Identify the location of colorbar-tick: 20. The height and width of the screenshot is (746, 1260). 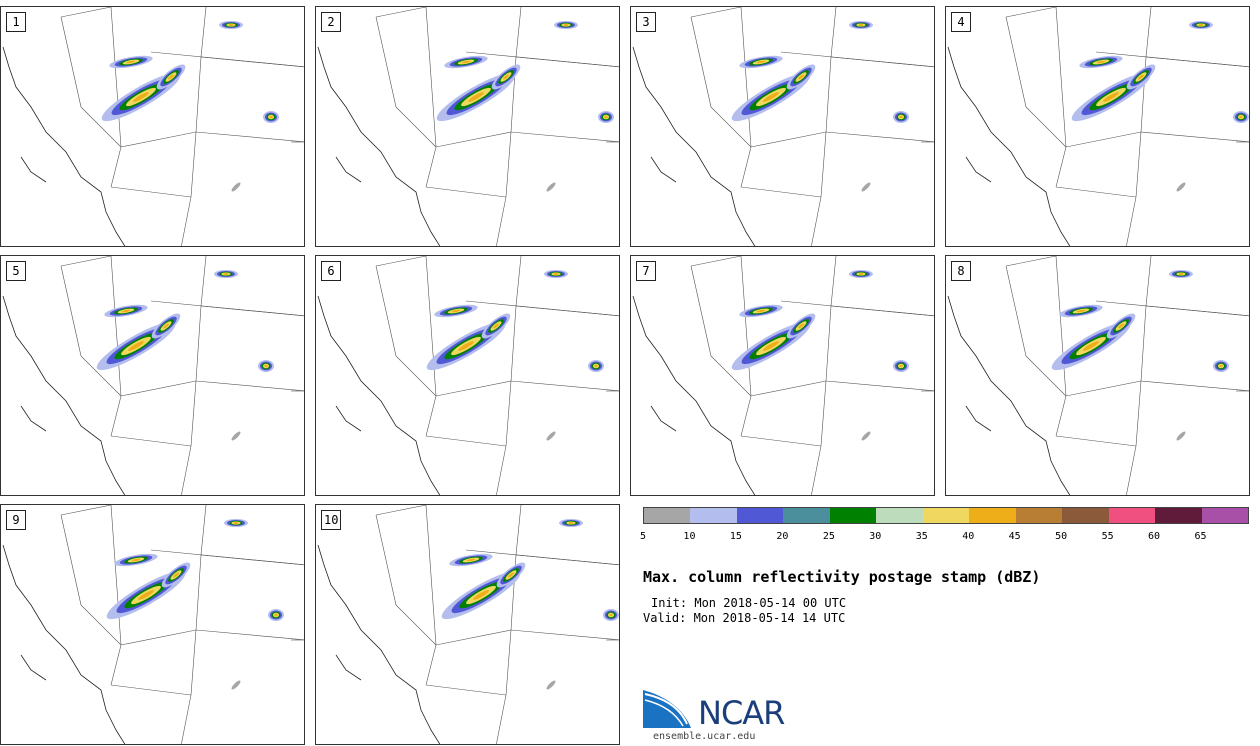
(782, 536).